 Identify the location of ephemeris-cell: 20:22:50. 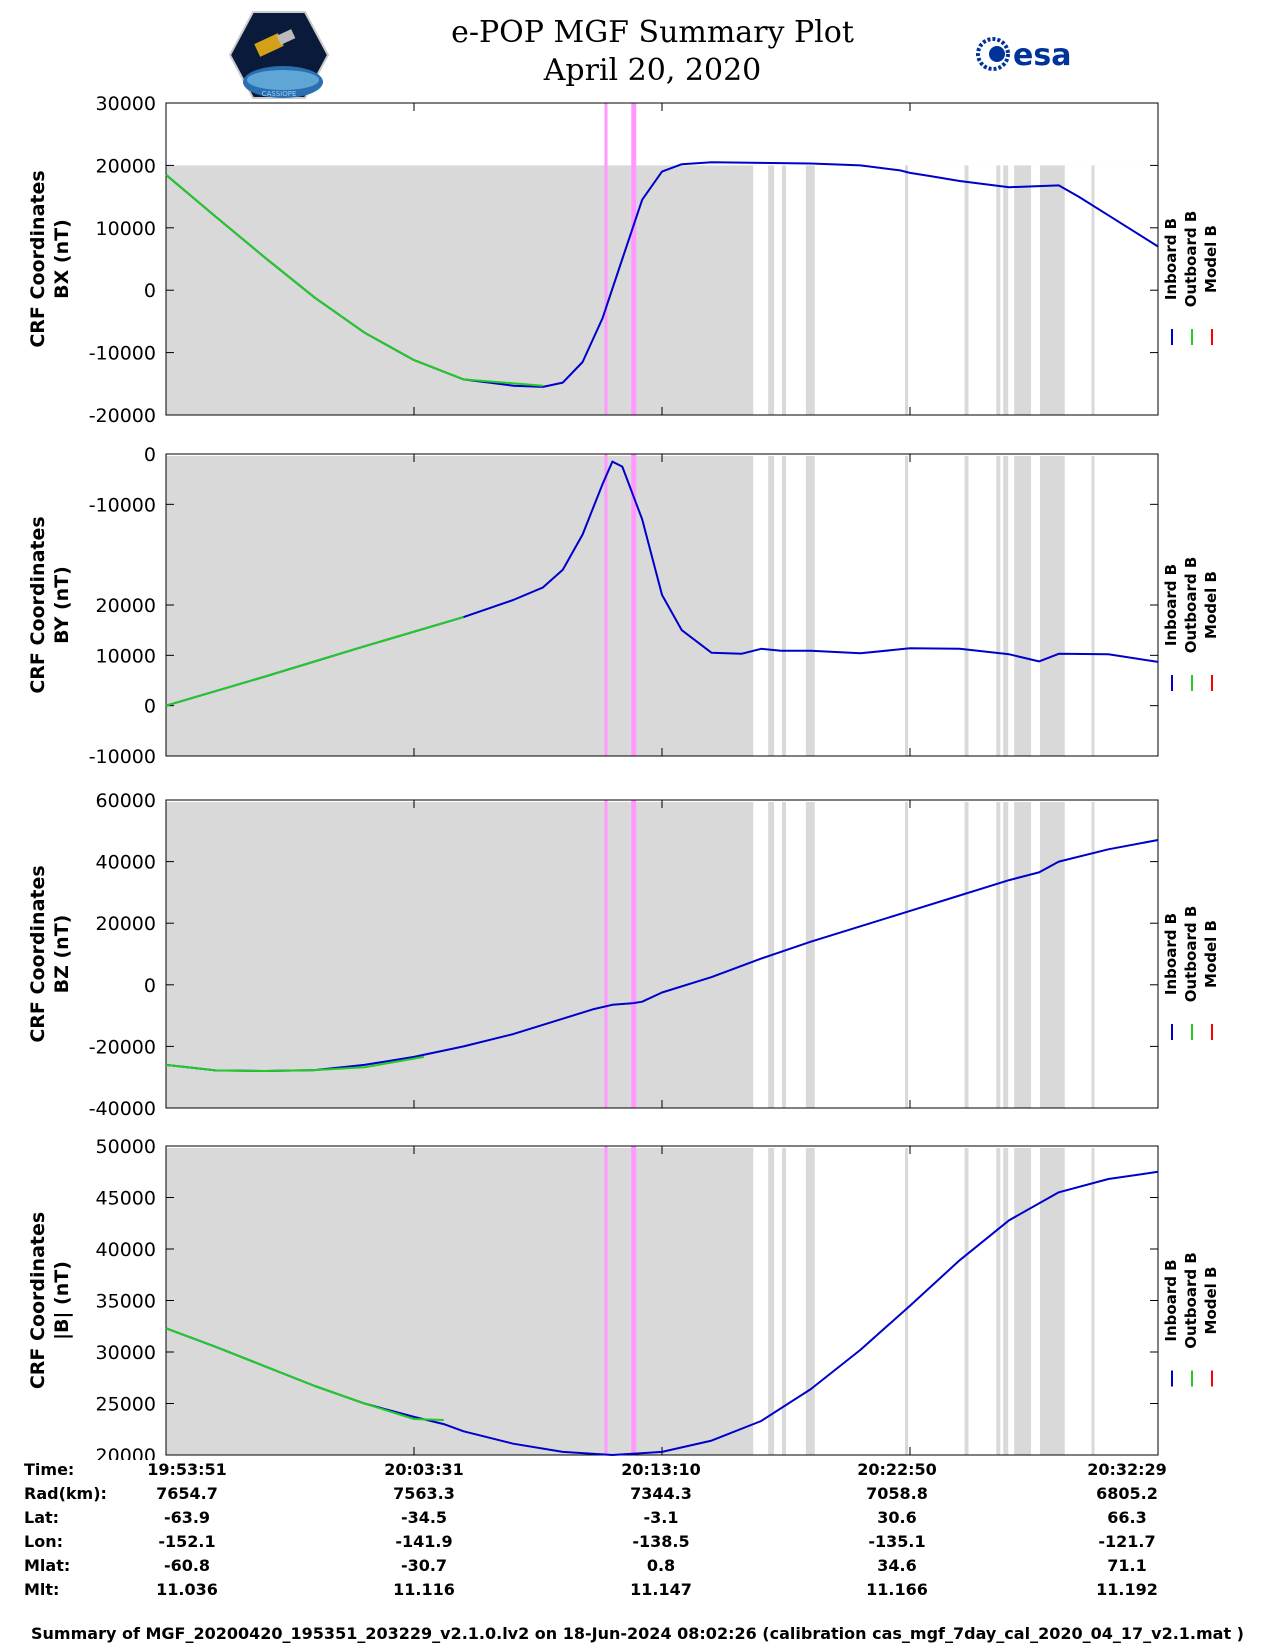
(897, 1469).